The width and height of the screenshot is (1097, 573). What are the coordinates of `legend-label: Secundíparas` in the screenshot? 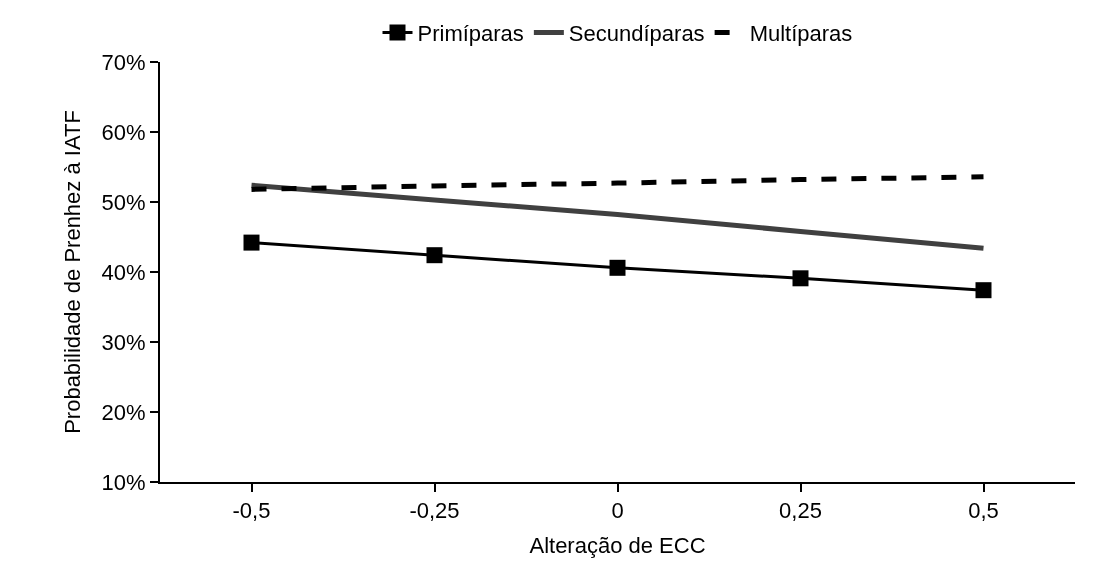 It's located at (636, 33).